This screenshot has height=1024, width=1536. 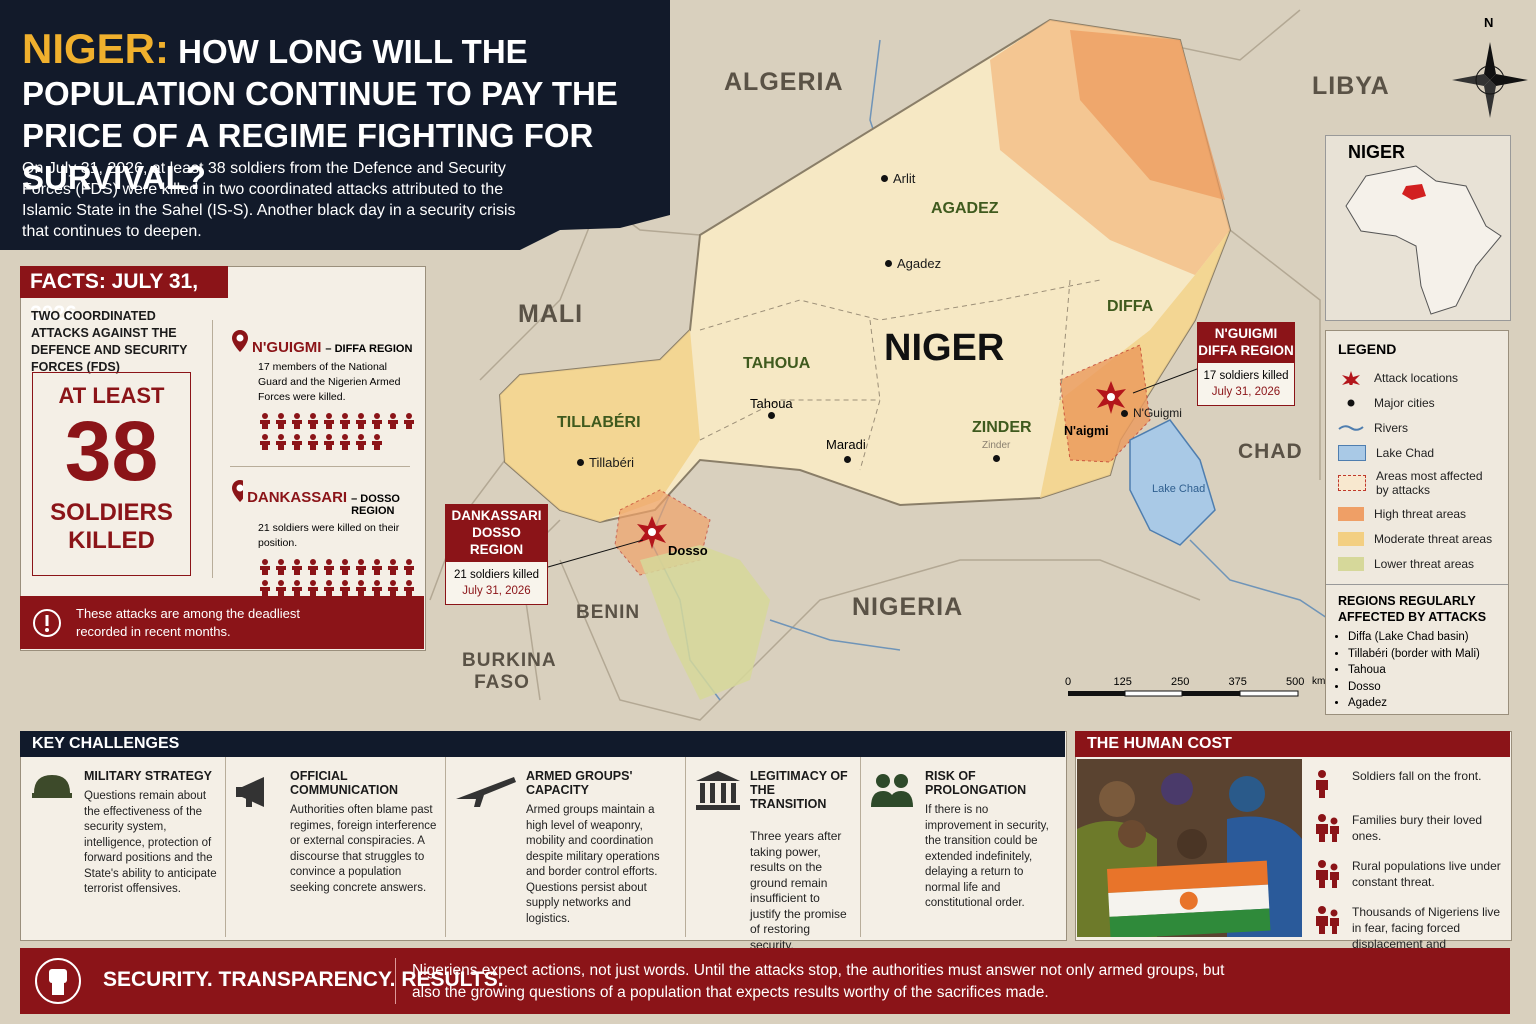 I want to click on legend-item: Attack locations, so click(x=1417, y=377).